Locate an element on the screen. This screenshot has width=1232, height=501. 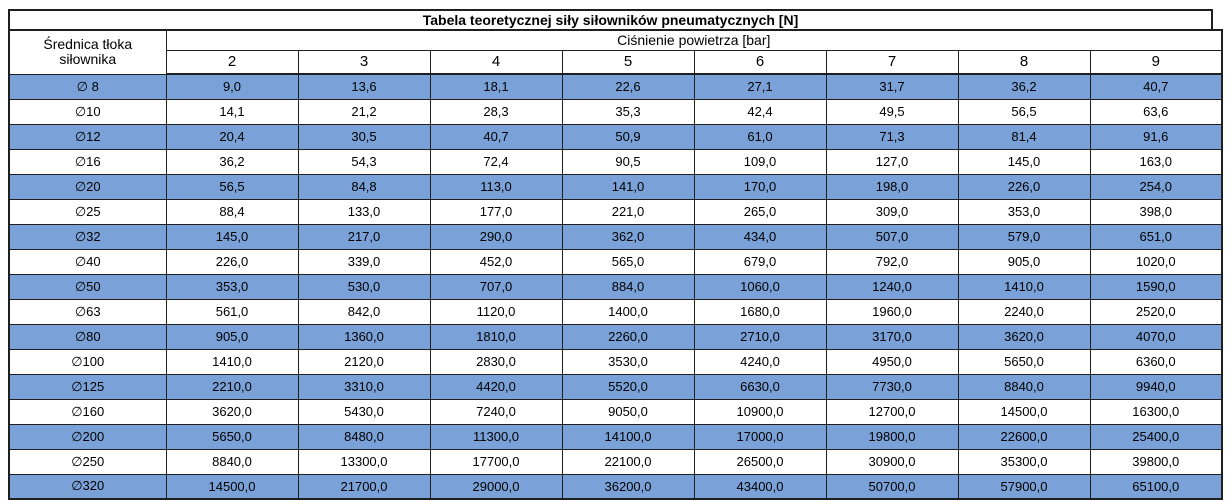
force-value-cell: 65100,0 is located at coordinates (1156, 486).